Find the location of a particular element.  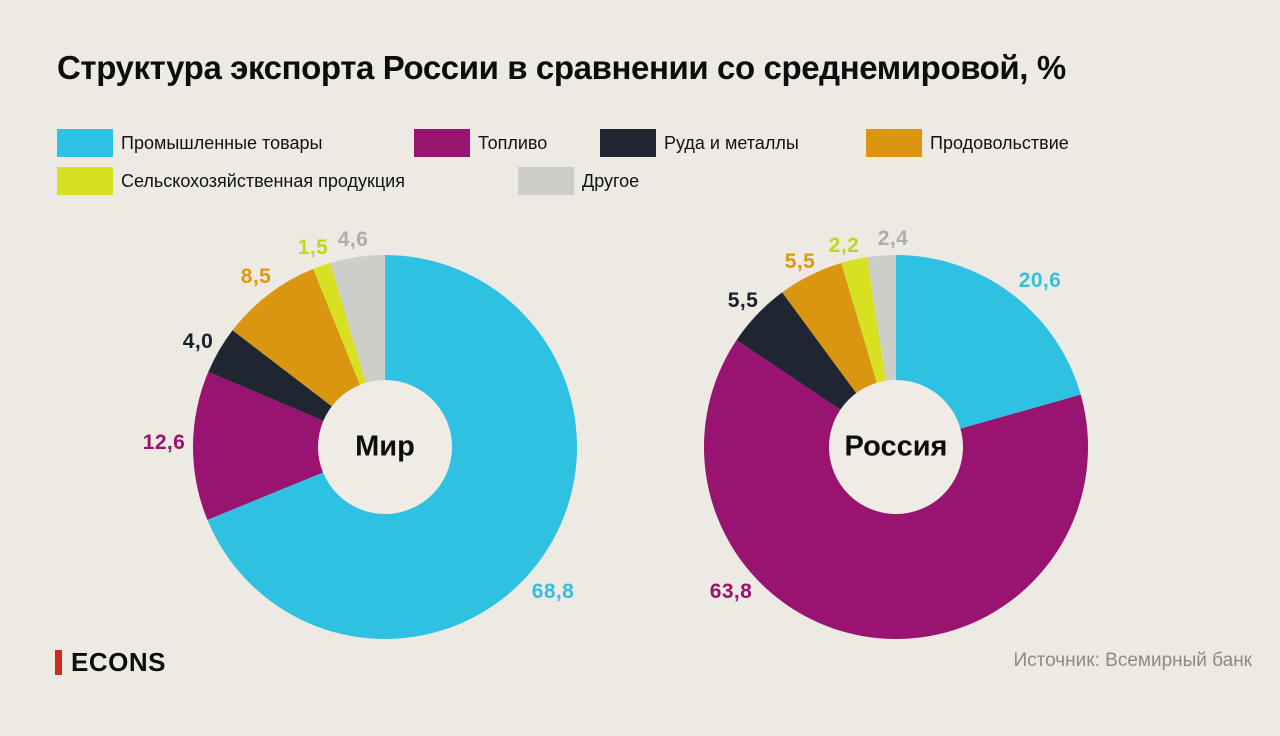

legend-item: Топливо is located at coordinates (480, 143).